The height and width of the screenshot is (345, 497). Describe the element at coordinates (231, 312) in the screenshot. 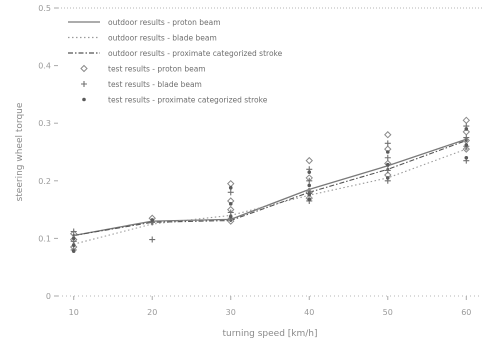

I see `x-tick-label: 30` at that location.